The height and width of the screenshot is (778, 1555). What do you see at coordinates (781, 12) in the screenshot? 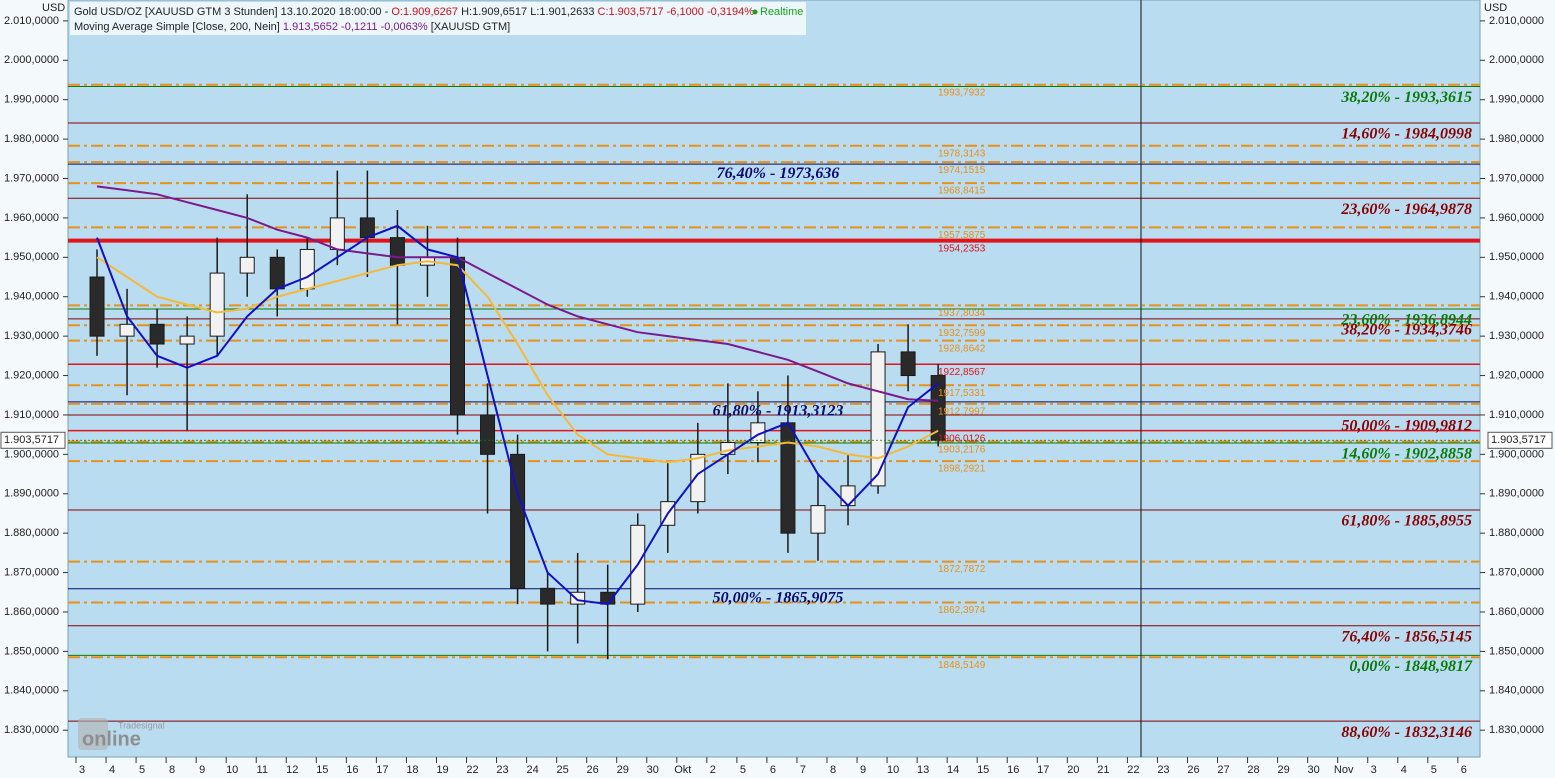
I see `header-status: Realtime` at bounding box center [781, 12].